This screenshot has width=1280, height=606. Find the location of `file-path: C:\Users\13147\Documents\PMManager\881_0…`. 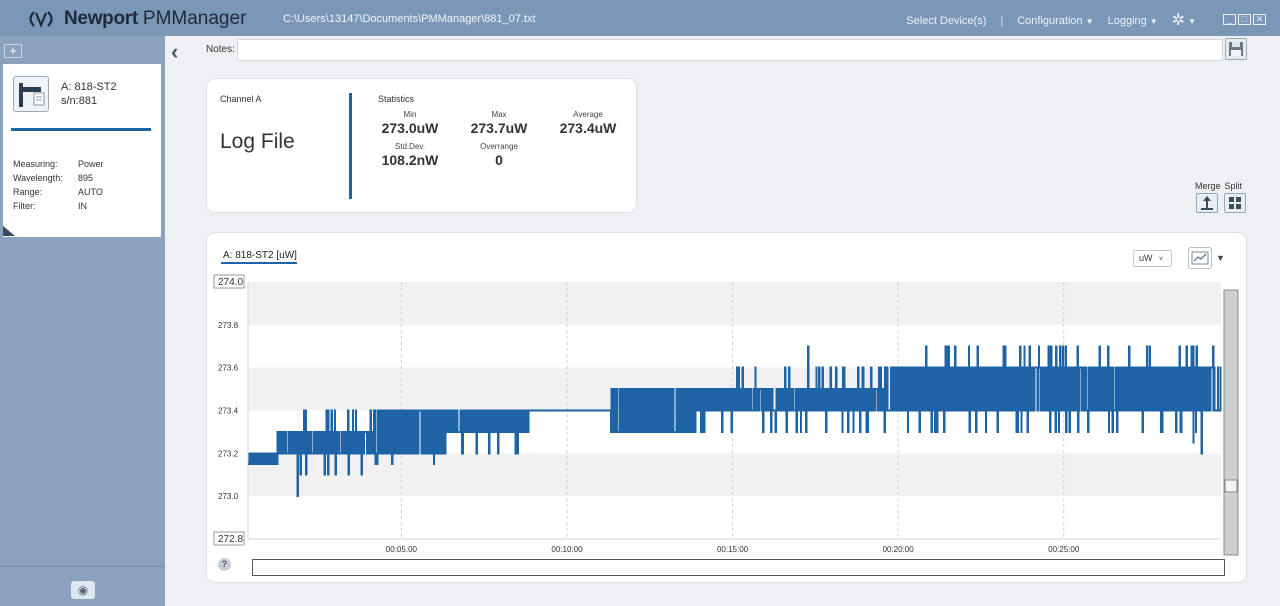

file-path: C:\Users\13147\Documents\PMManager\881_0… is located at coordinates (409, 19).